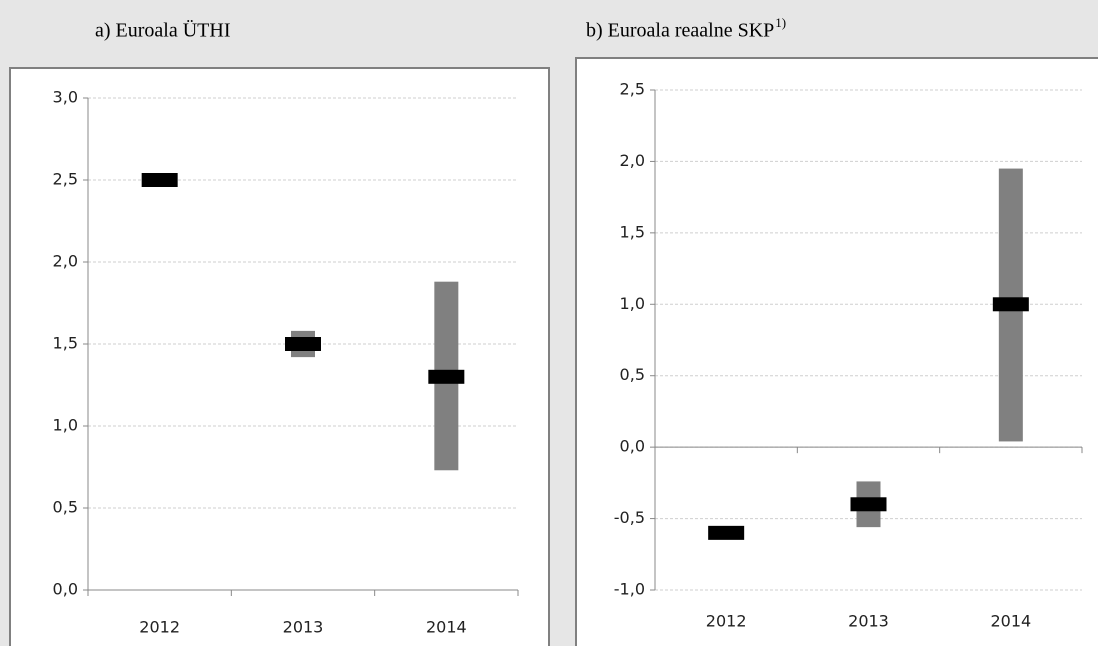 The height and width of the screenshot is (646, 1098). What do you see at coordinates (65, 97) in the screenshot?
I see `y-tick-label: 3,0` at bounding box center [65, 97].